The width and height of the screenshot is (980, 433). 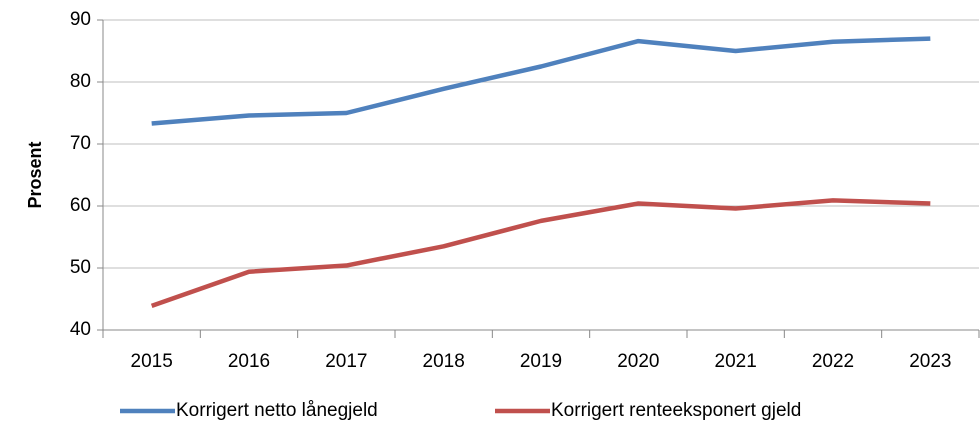 I want to click on x-tick-label: 2015, so click(x=152, y=361).